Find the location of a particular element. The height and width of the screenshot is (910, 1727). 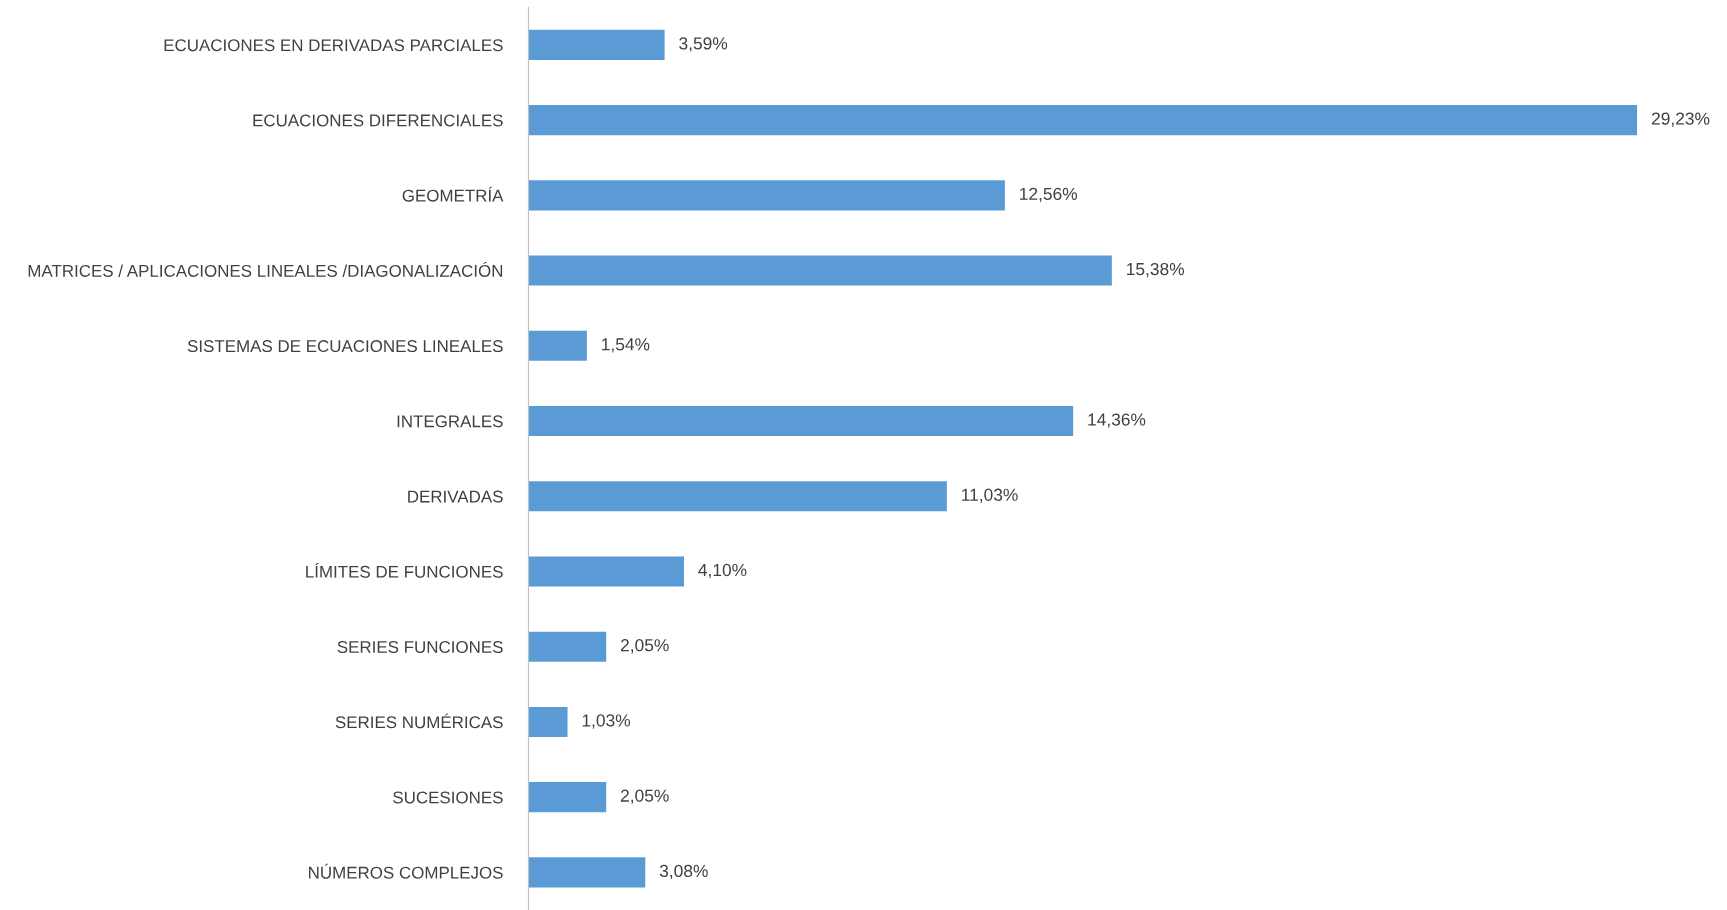

data-label: 4,10% is located at coordinates (722, 571).